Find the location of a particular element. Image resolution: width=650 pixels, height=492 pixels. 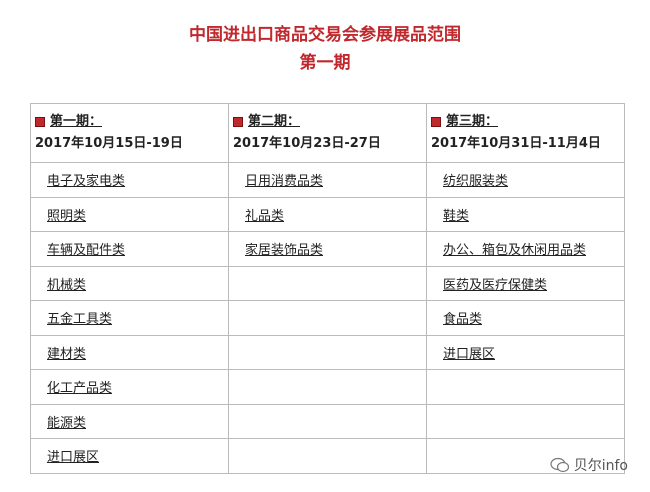

item-cell: 家居装饰品类 is located at coordinates (327, 249).